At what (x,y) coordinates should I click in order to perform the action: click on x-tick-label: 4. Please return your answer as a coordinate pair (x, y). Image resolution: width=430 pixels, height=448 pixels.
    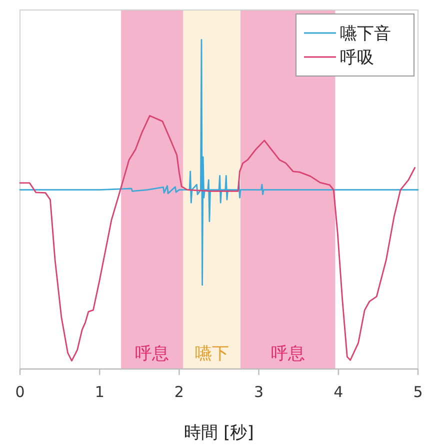
    Looking at the image, I should click on (339, 392).